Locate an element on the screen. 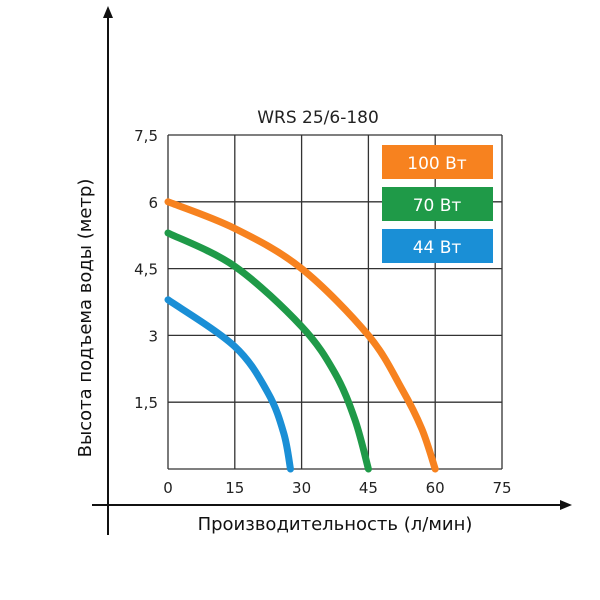 This screenshot has height=600, width=600. y-tick-label: 1,5 is located at coordinates (146, 403).